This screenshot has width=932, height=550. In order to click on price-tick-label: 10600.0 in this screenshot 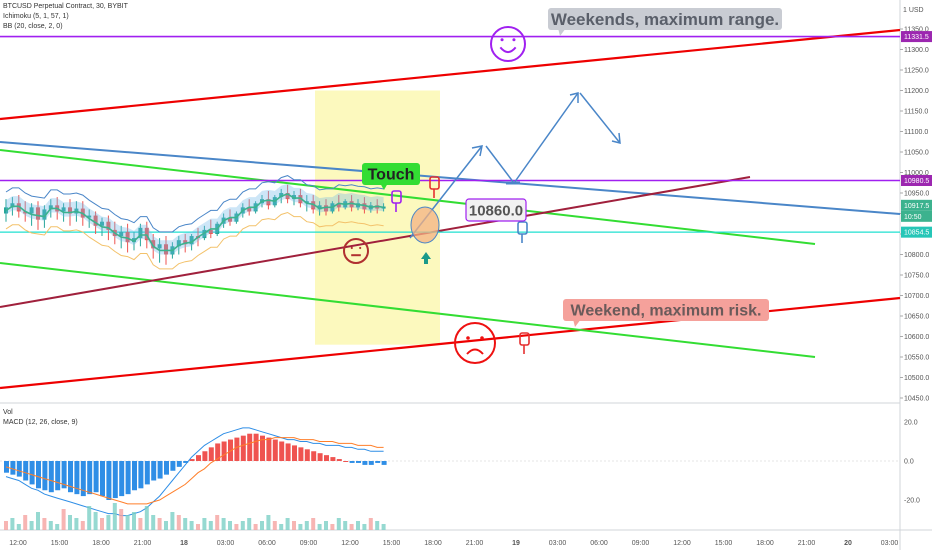, I will do `click(916, 337)`.